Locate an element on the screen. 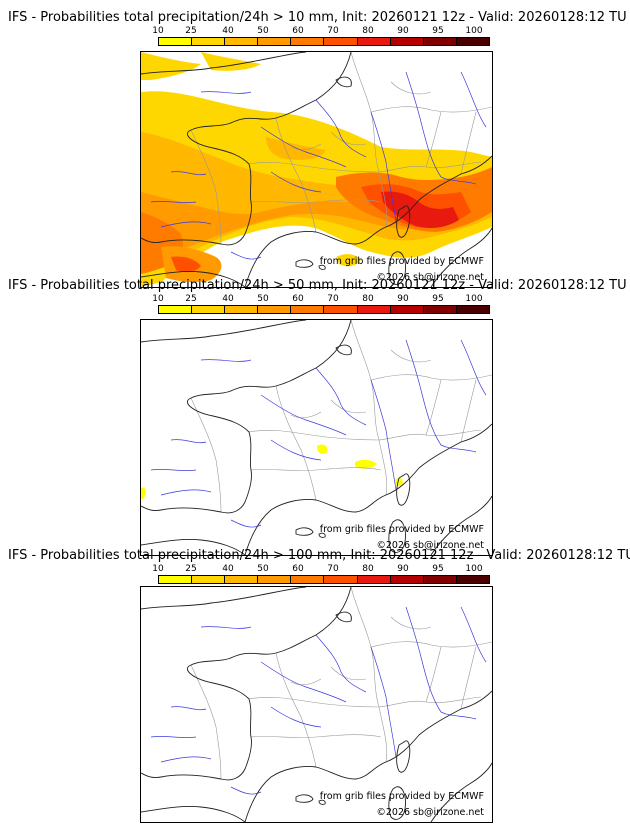 This screenshot has width=630, height=828. precip-field is located at coordinates (272, 472).